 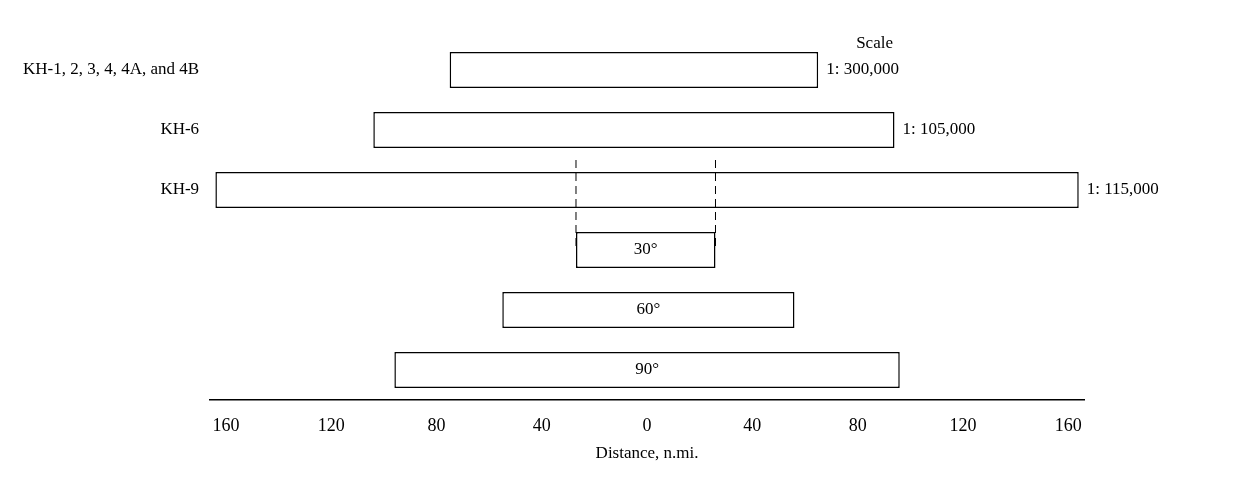 What do you see at coordinates (647, 369) in the screenshot?
I see `y-tick-label: 90°` at bounding box center [647, 369].